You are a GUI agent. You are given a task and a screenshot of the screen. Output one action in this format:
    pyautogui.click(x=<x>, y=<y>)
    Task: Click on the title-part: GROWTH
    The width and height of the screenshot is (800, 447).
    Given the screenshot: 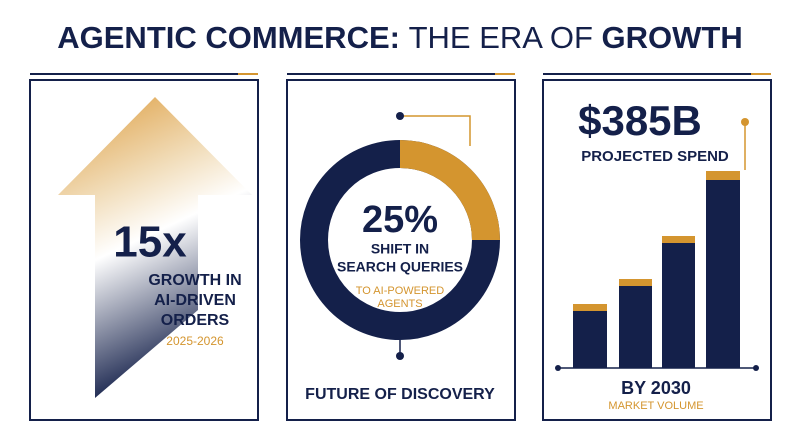 What is the action you would take?
    pyautogui.click(x=672, y=37)
    